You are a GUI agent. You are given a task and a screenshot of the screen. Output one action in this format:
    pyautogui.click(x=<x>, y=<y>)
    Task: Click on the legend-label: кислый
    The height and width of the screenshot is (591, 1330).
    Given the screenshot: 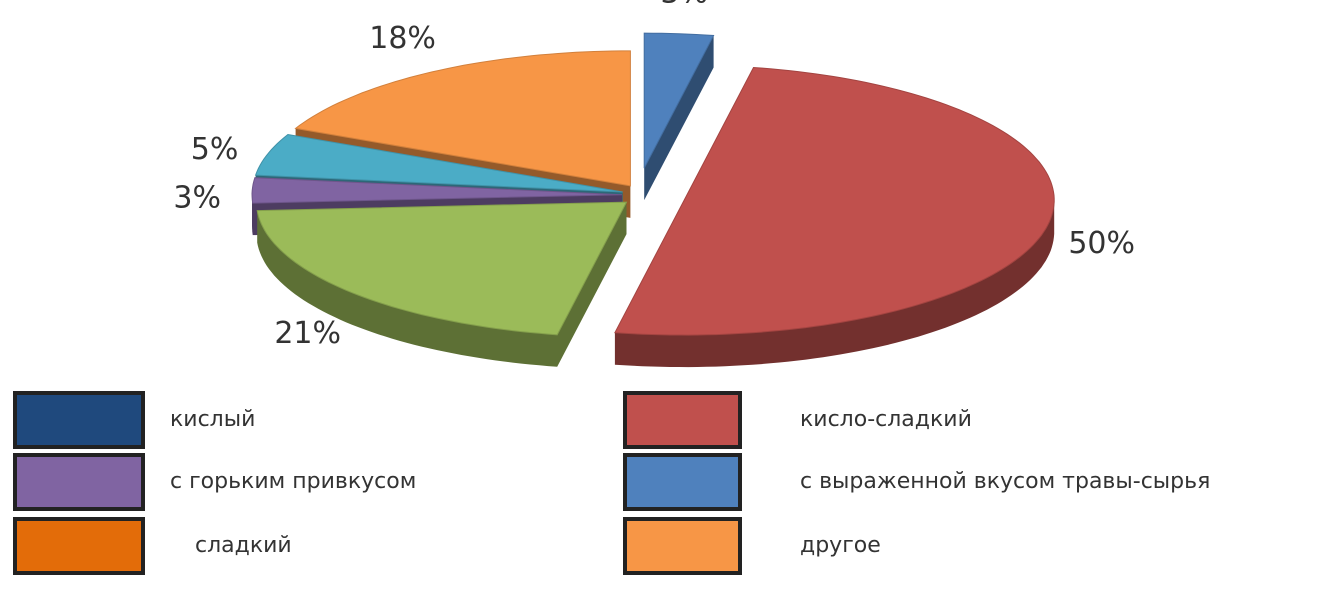 What is the action you would take?
    pyautogui.click(x=212, y=419)
    